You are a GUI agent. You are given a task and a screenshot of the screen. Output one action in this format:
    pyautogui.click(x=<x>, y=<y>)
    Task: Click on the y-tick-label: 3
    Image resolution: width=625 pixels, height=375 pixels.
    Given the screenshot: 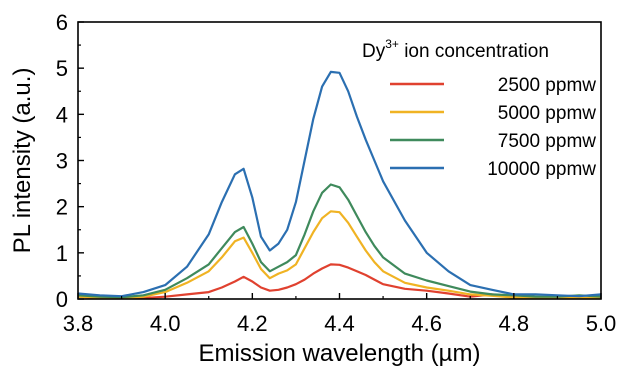 What is the action you would take?
    pyautogui.click(x=62, y=161)
    